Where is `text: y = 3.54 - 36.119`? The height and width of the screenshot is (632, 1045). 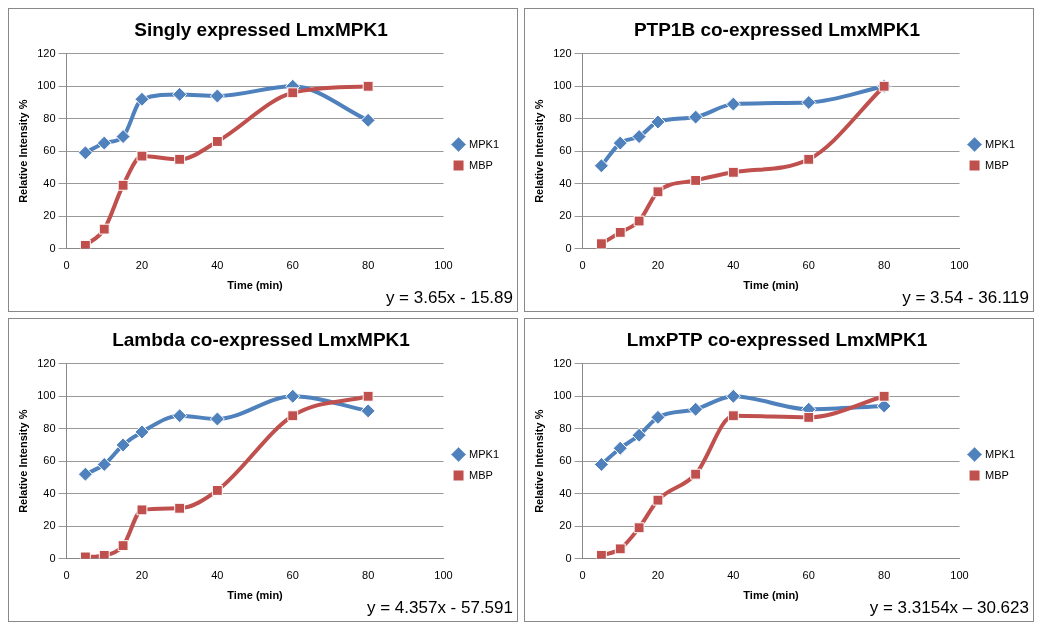
text: y = 3.54 - 36.119 is located at coordinates (965, 298).